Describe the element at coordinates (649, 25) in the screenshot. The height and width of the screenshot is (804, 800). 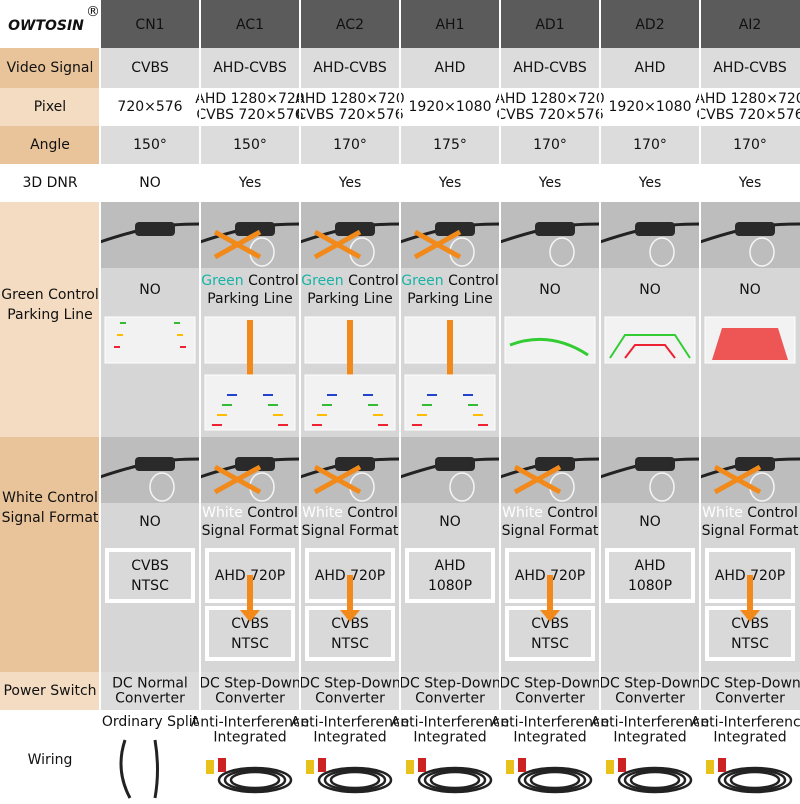
I see `model-name: AD2` at that location.